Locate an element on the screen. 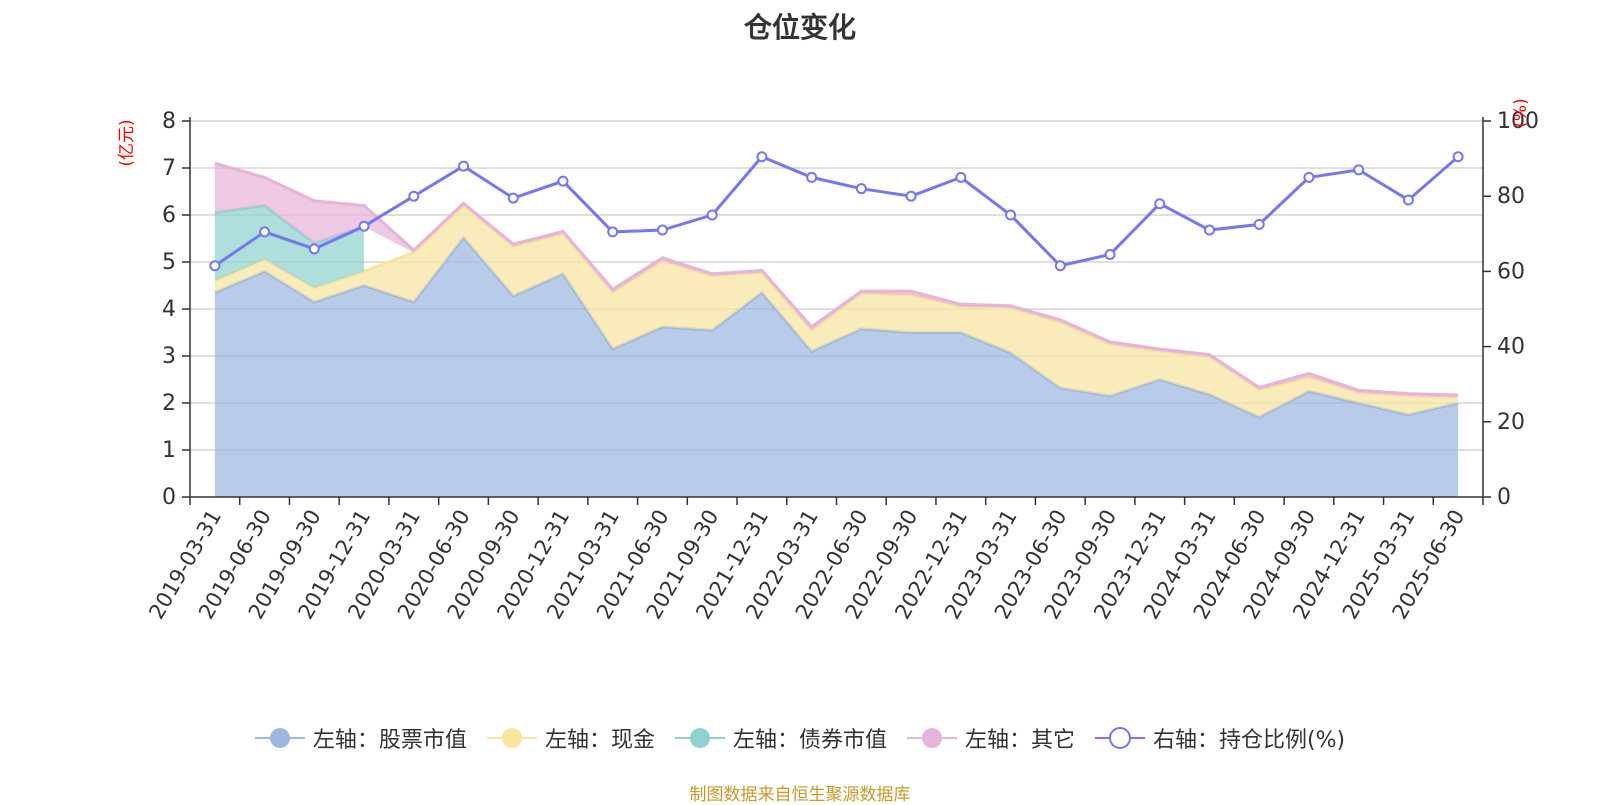 This screenshot has width=1600, height=805. right-axis-tick-label: 0 is located at coordinates (1504, 497).